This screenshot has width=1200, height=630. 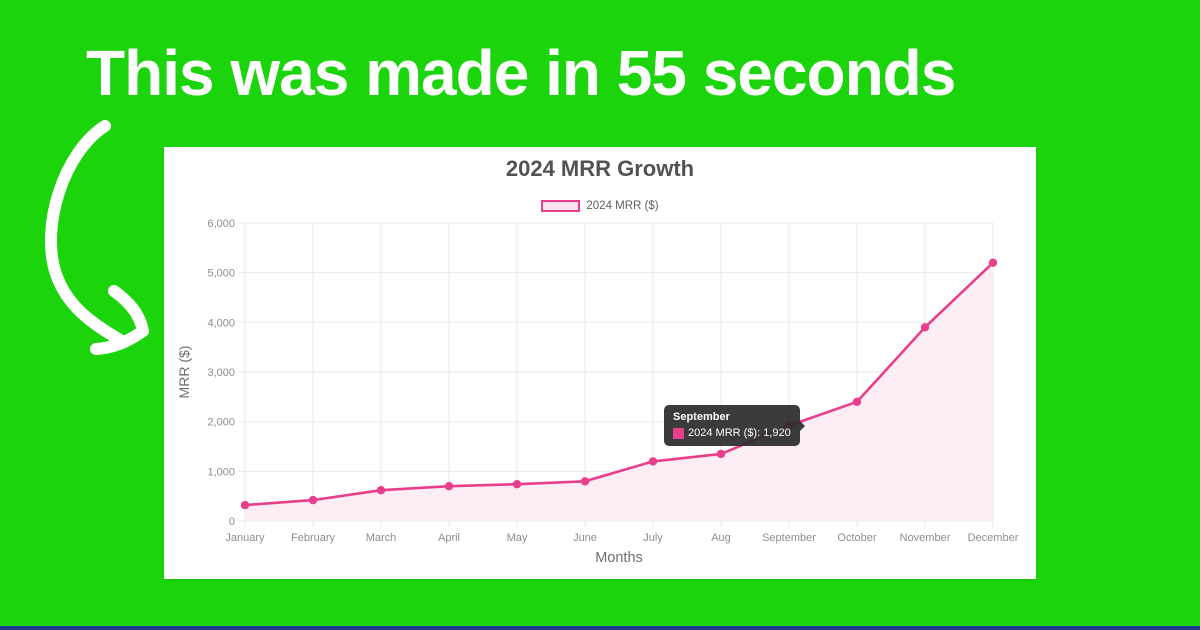 I want to click on svg-text: April, so click(x=449, y=538).